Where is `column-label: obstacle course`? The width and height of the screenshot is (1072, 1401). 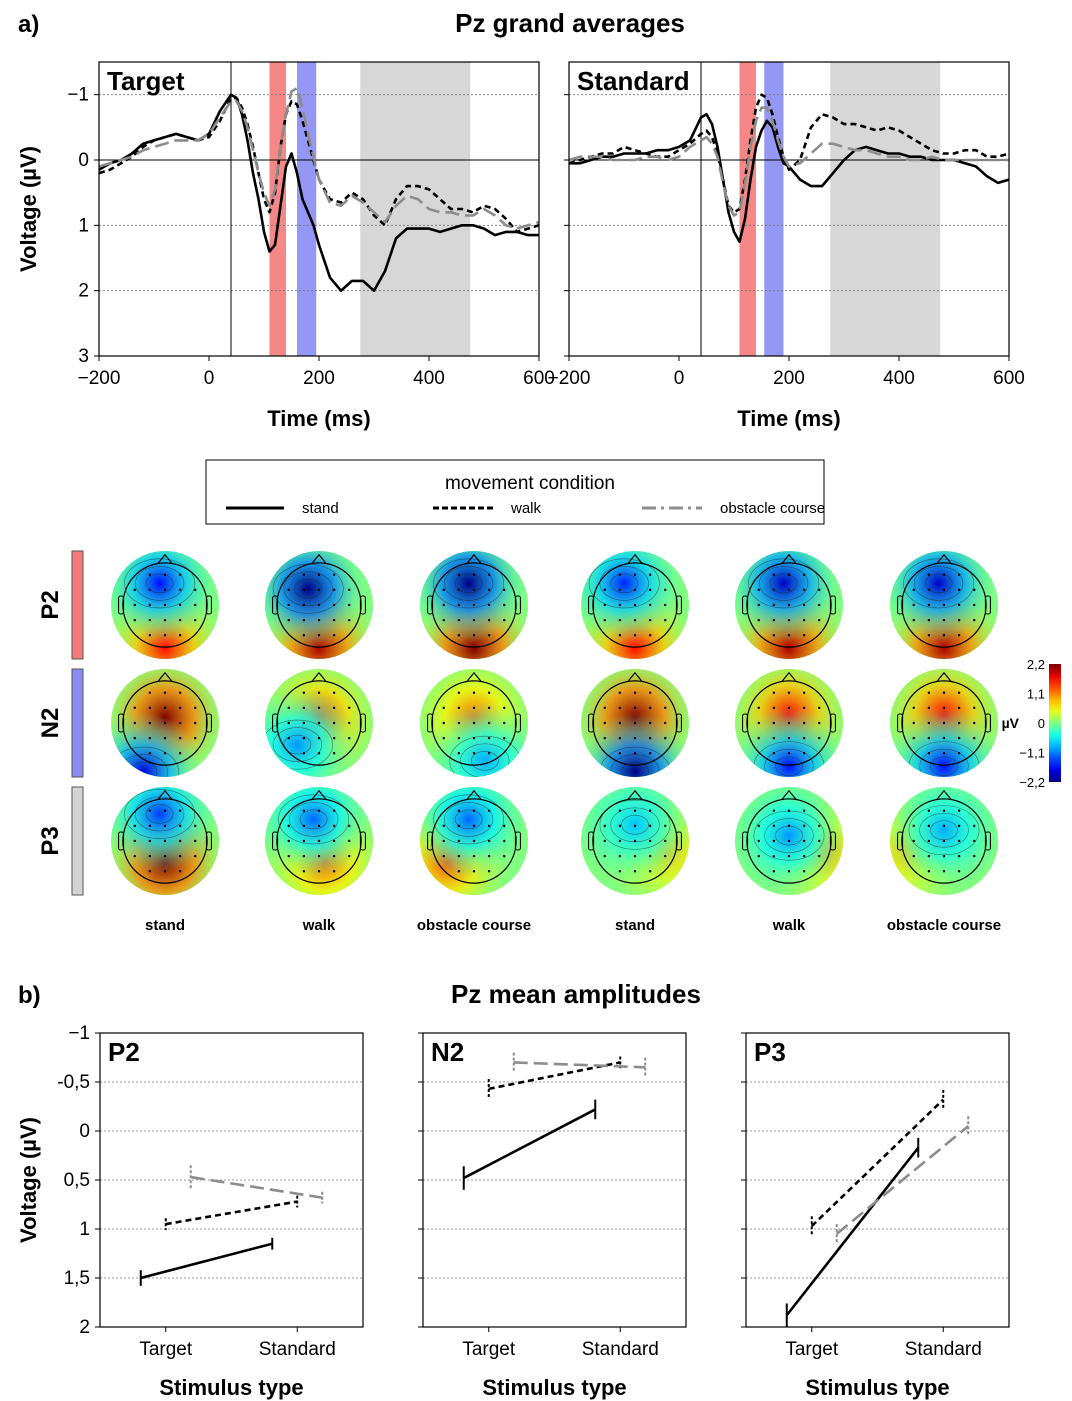 column-label: obstacle course is located at coordinates (944, 925).